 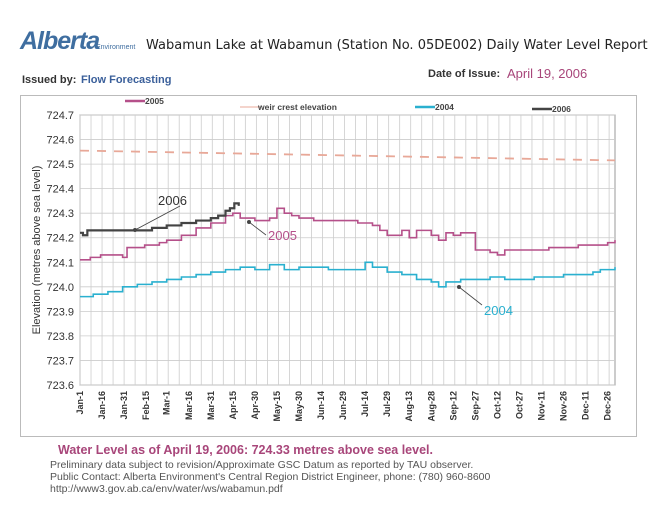 I want to click on y-tick-label: 724.1, so click(x=60, y=263).